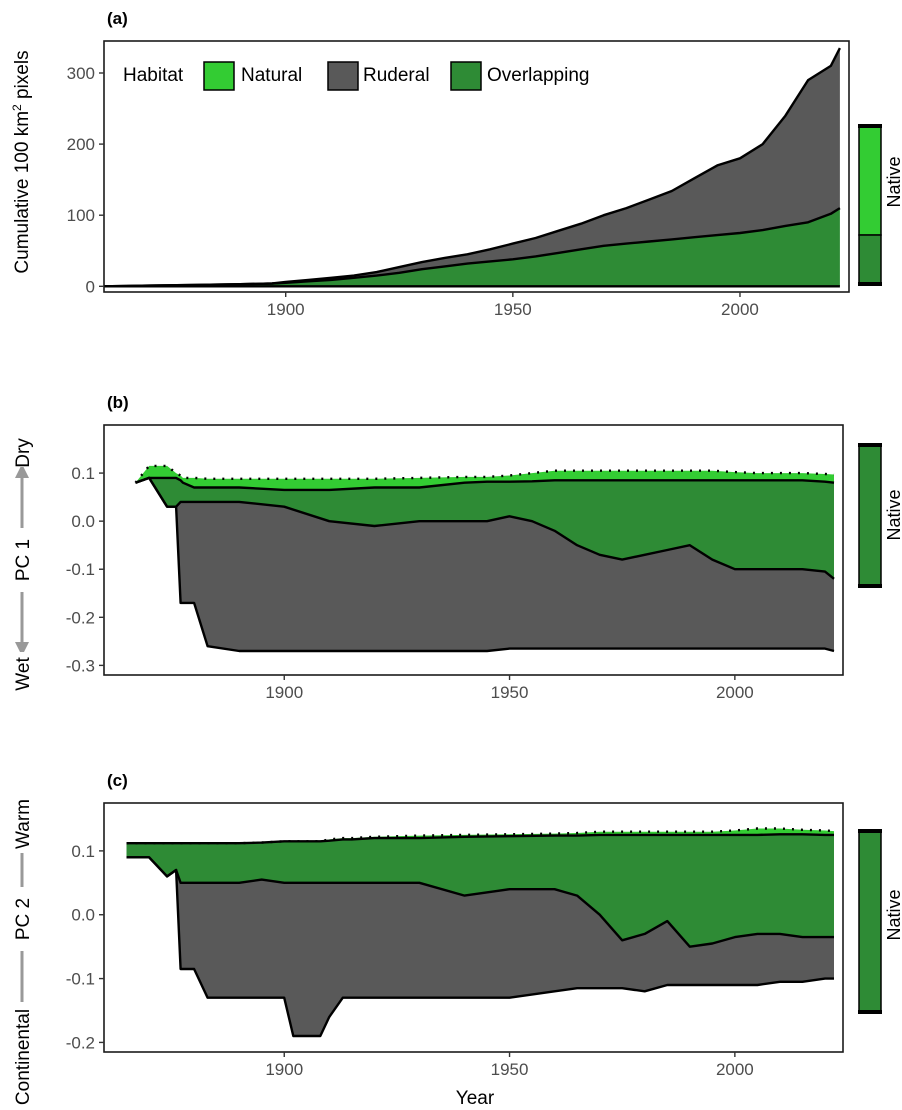  I want to click on panel-a-legend: Habitat Natural Ruderal Overlapping, so click(356, 76).